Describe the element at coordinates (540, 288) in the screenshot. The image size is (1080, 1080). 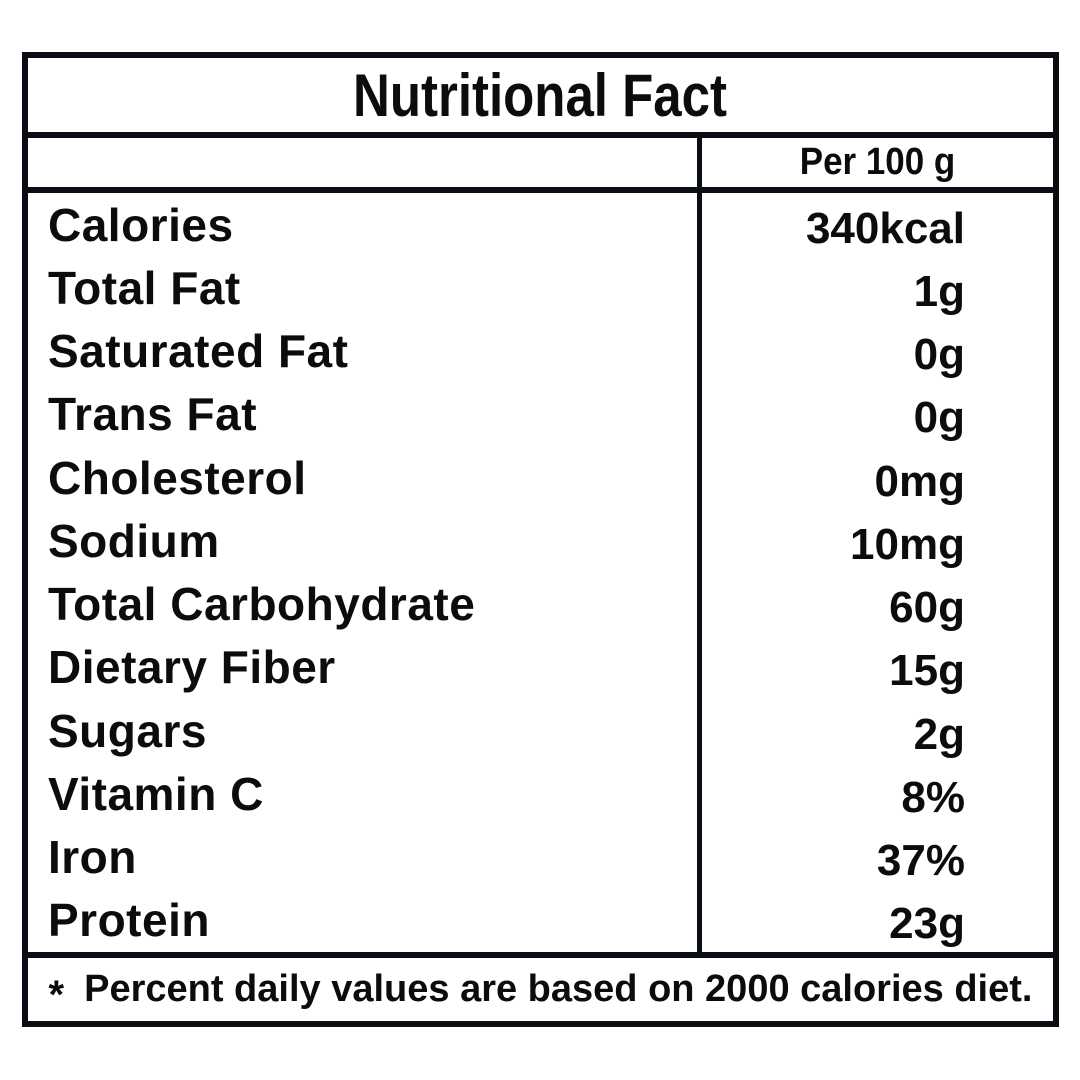
I see `table-row: Total Fat 1g` at that location.